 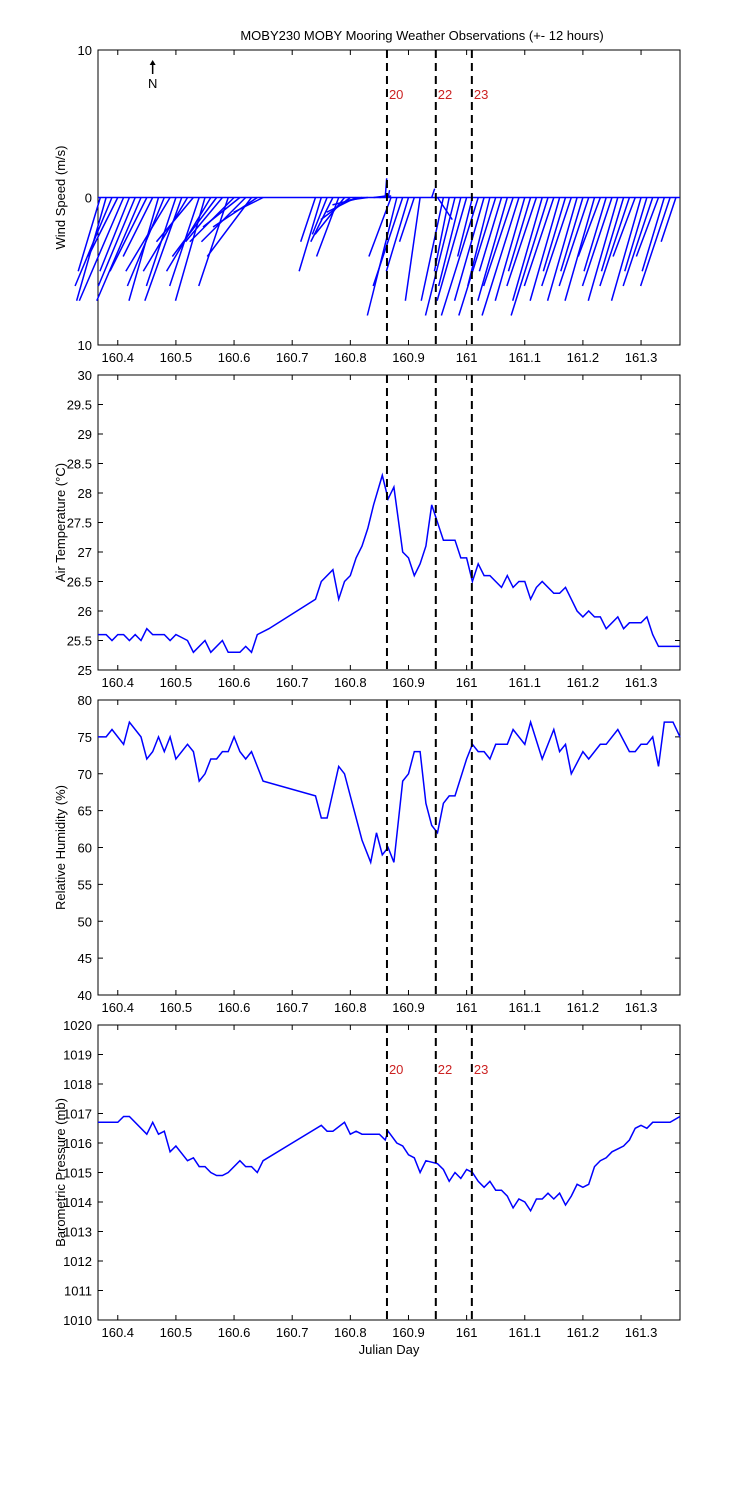 What do you see at coordinates (85, 434) in the screenshot?
I see `y-tick-label: 29` at bounding box center [85, 434].